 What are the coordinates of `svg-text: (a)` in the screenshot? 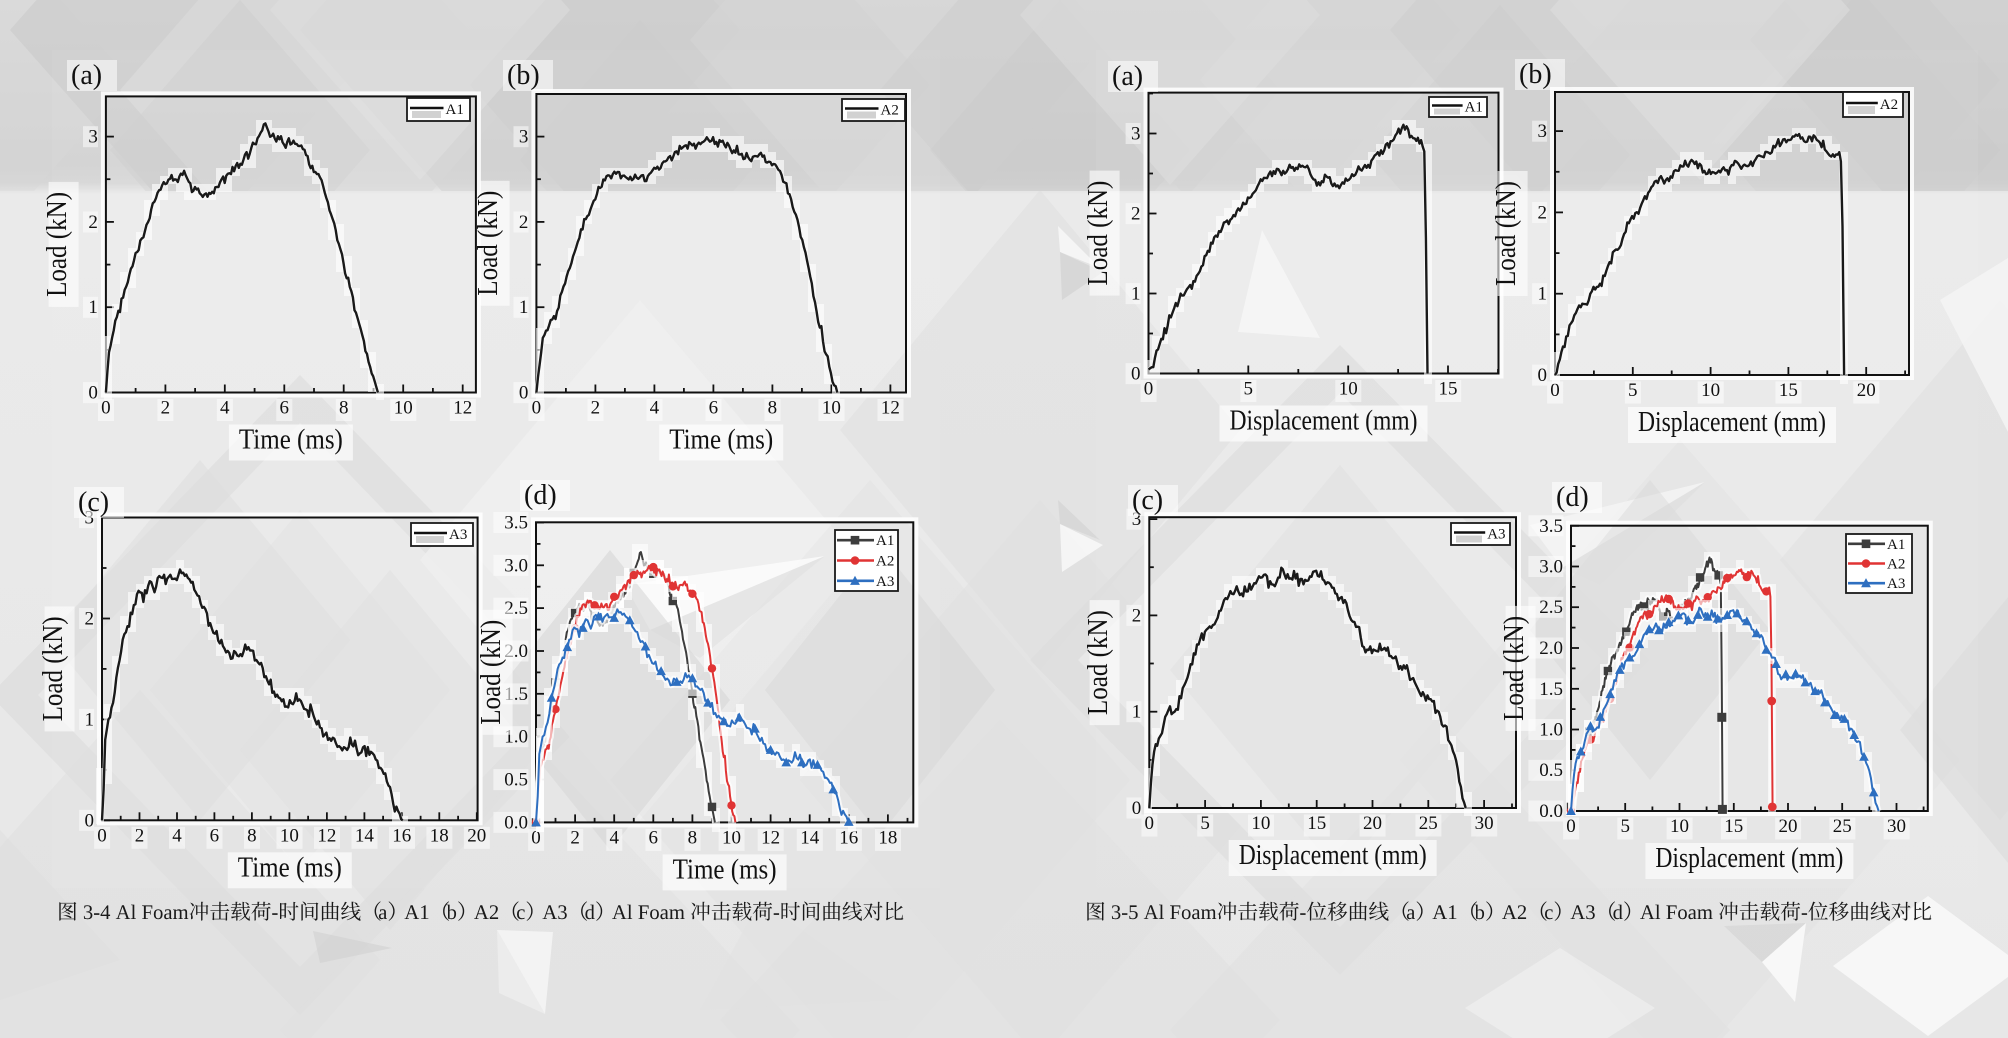 It's located at (86, 75).